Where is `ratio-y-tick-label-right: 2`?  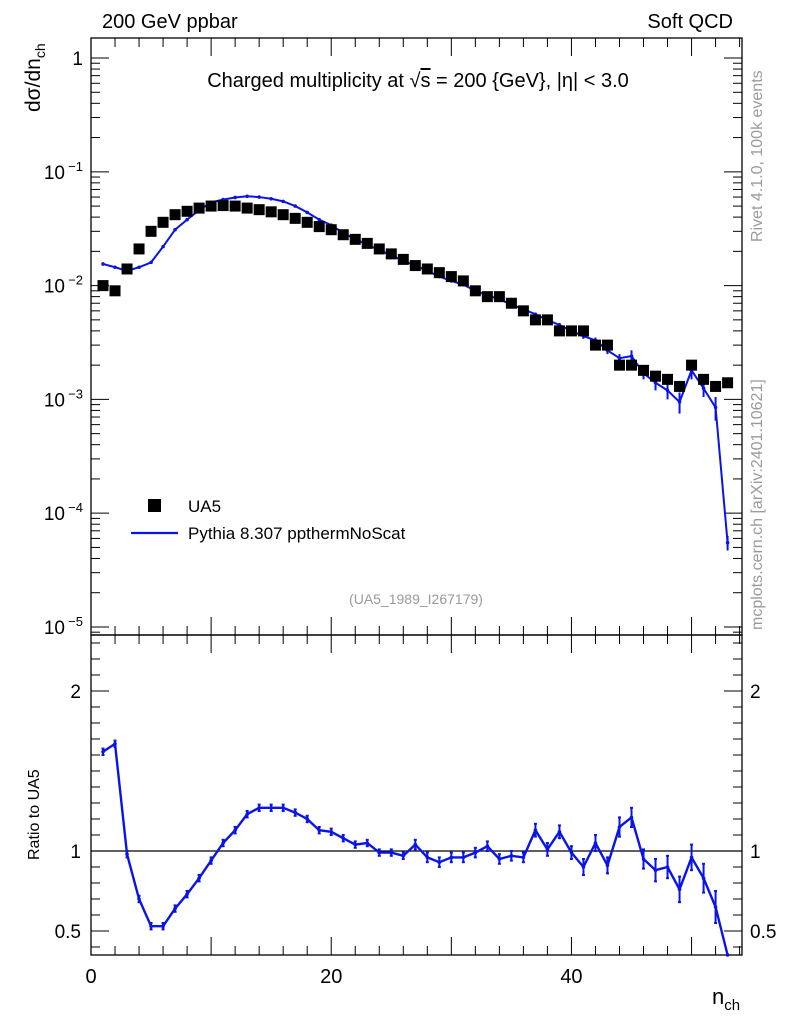
ratio-y-tick-label-right: 2 is located at coordinates (755, 692).